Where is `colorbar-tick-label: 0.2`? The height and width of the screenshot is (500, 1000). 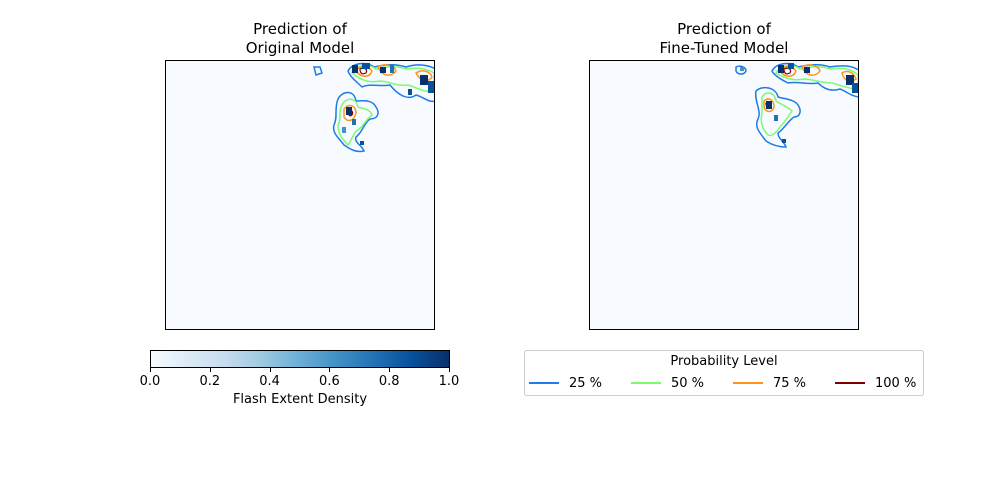 colorbar-tick-label: 0.2 is located at coordinates (210, 381).